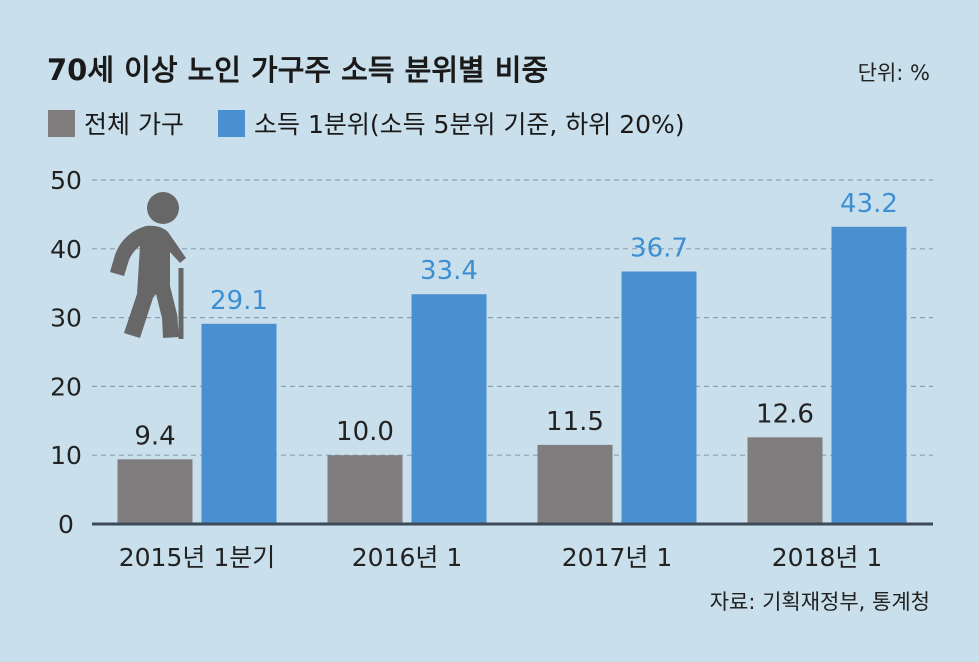 This screenshot has height=662, width=979. Describe the element at coordinates (785, 414) in the screenshot. I see `value-label-total-households-3: 12.6` at that location.